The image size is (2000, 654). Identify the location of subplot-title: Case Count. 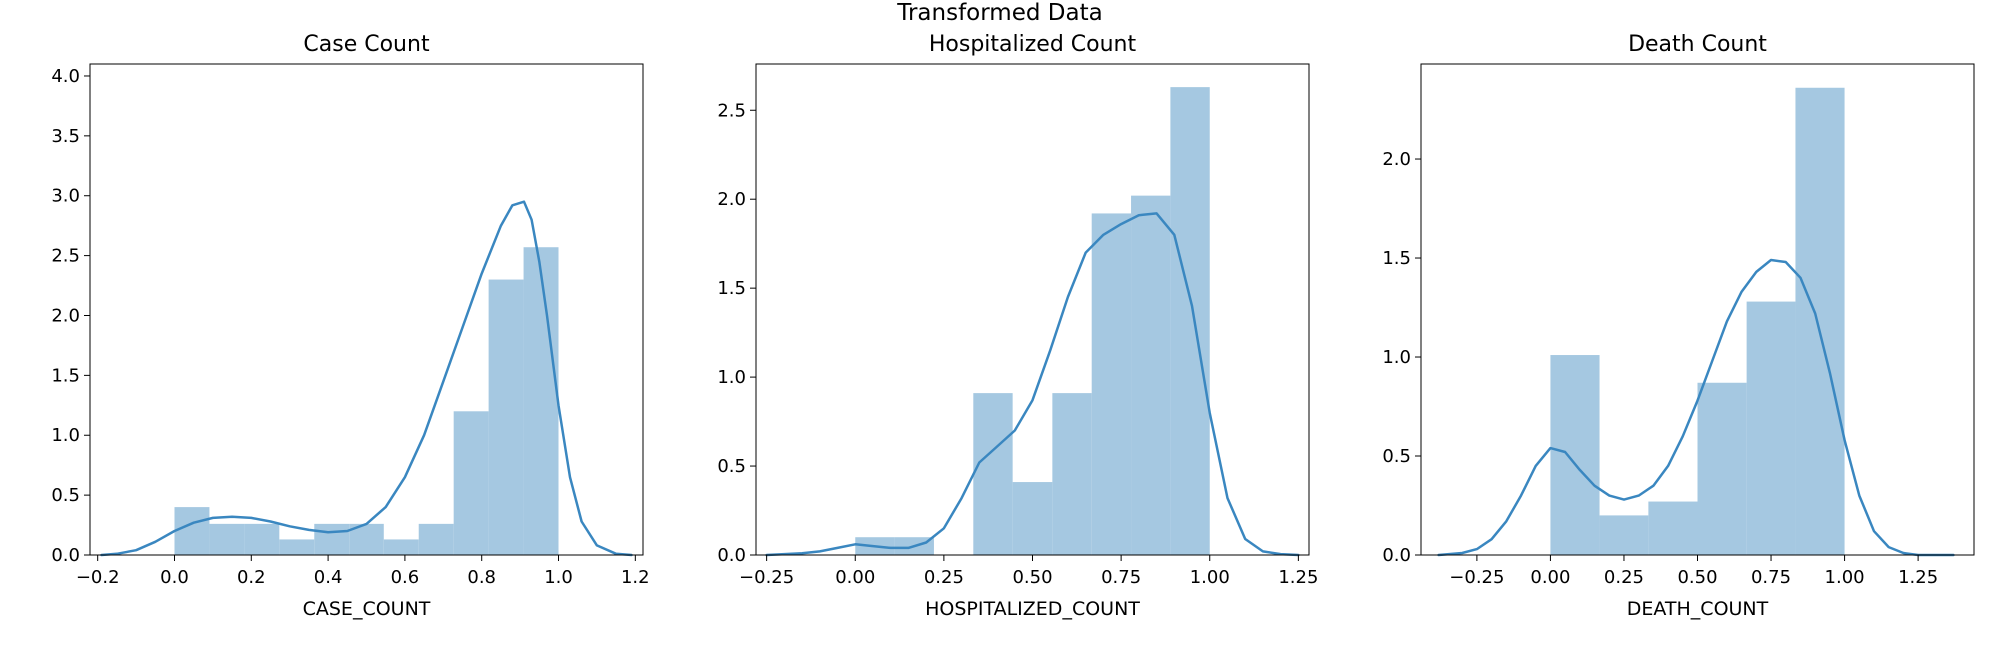
(366, 44).